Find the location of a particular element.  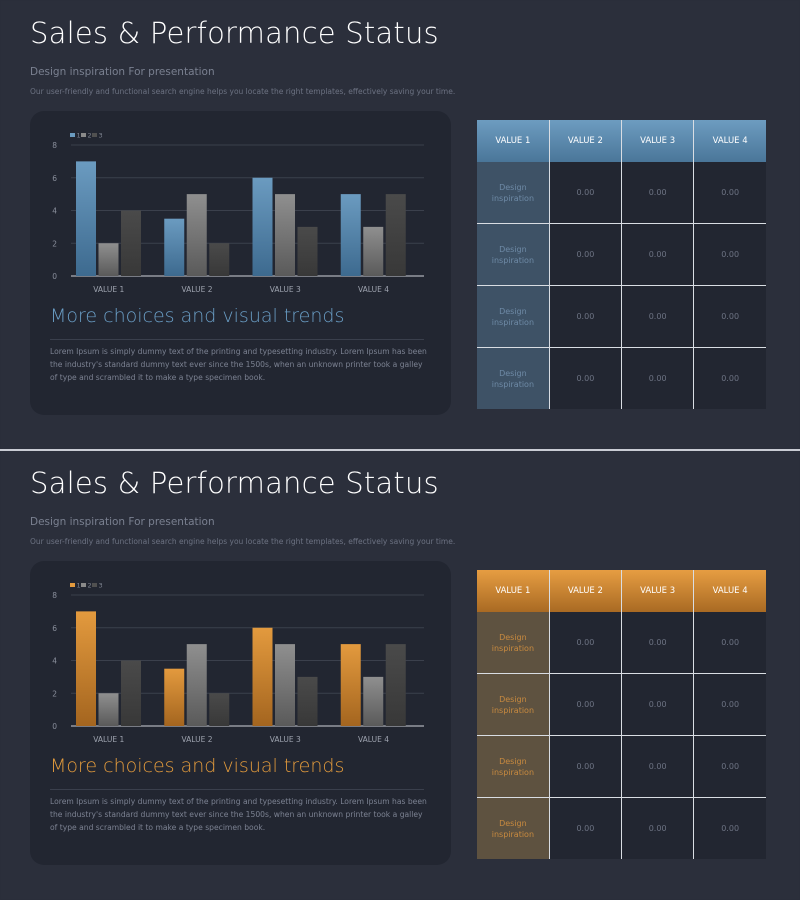

slide-separator is located at coordinates (400, 450).